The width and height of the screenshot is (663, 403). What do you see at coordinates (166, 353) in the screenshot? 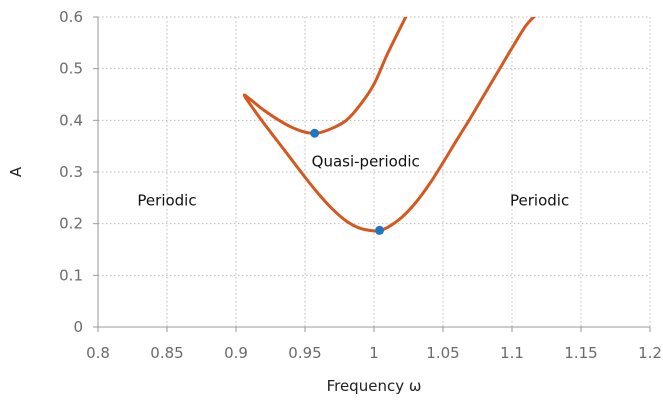
I see `x-tick-label: 0.85` at bounding box center [166, 353].